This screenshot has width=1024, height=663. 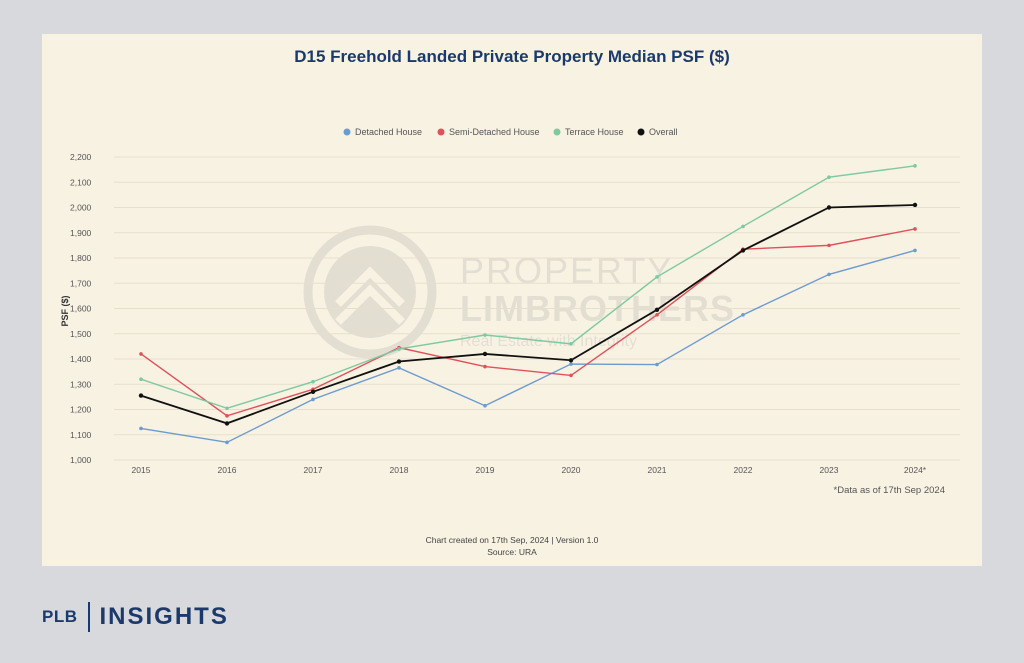 I want to click on legend-label: Overall, so click(x=663, y=132).